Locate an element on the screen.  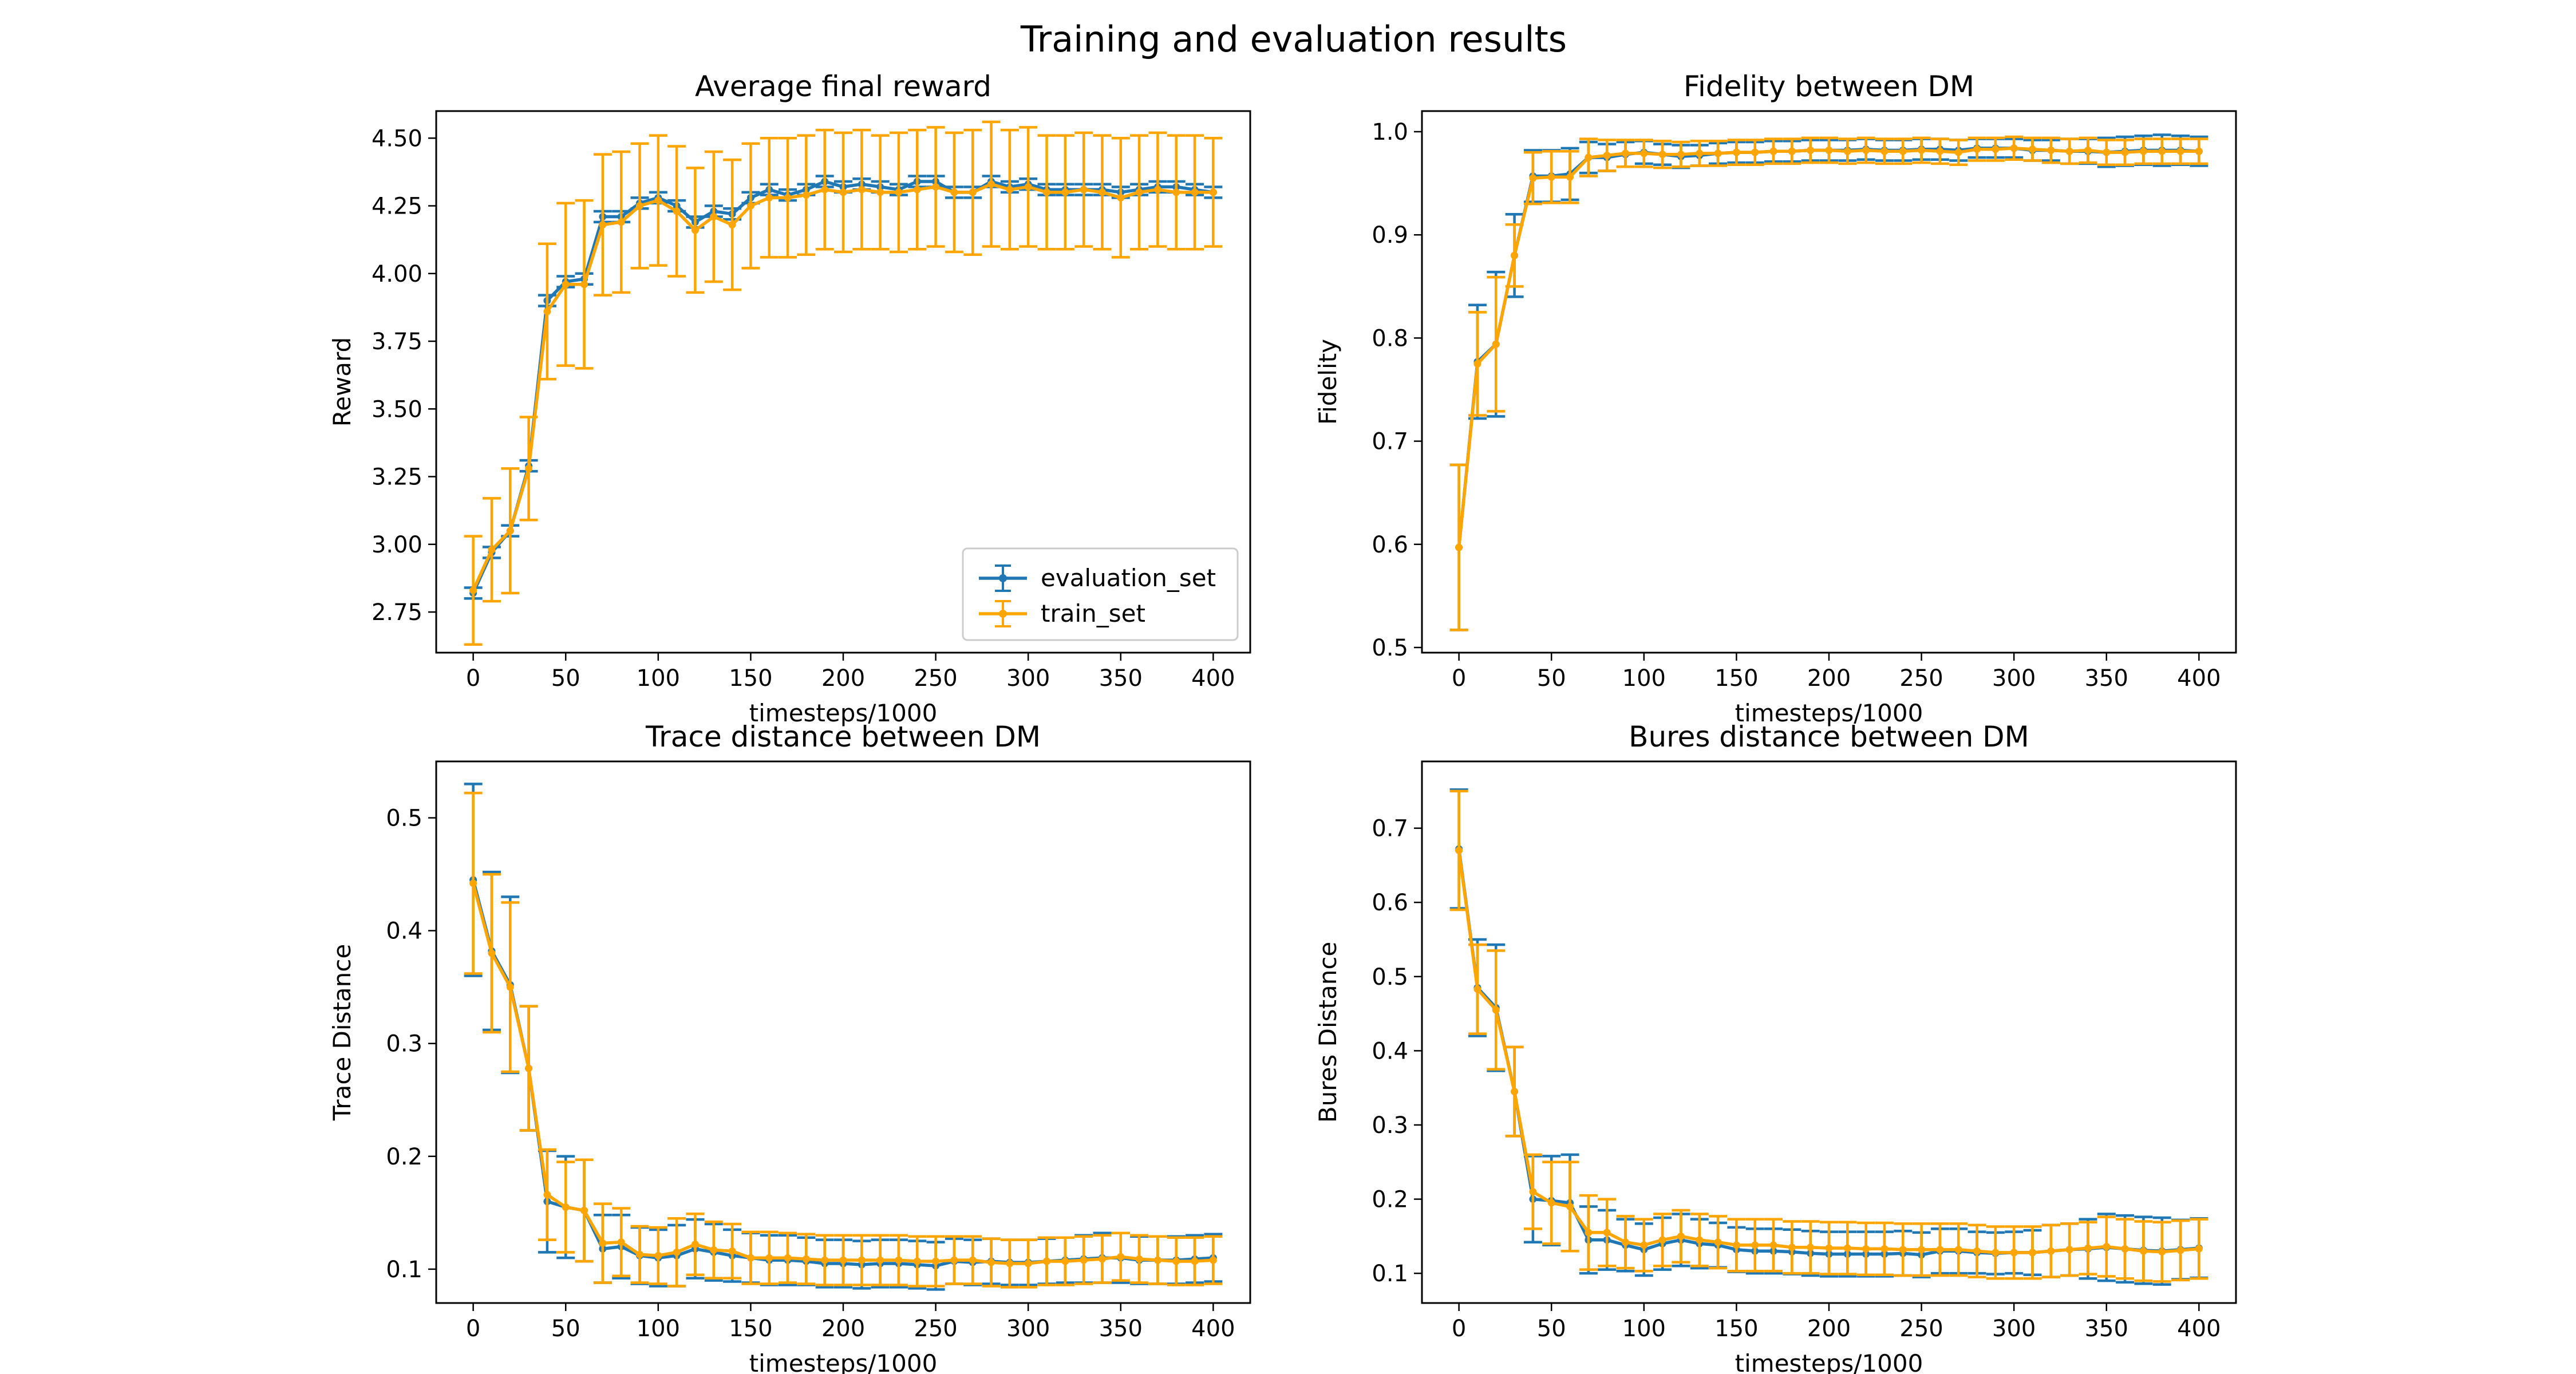
panel-title: Average final reward is located at coordinates (843, 86).